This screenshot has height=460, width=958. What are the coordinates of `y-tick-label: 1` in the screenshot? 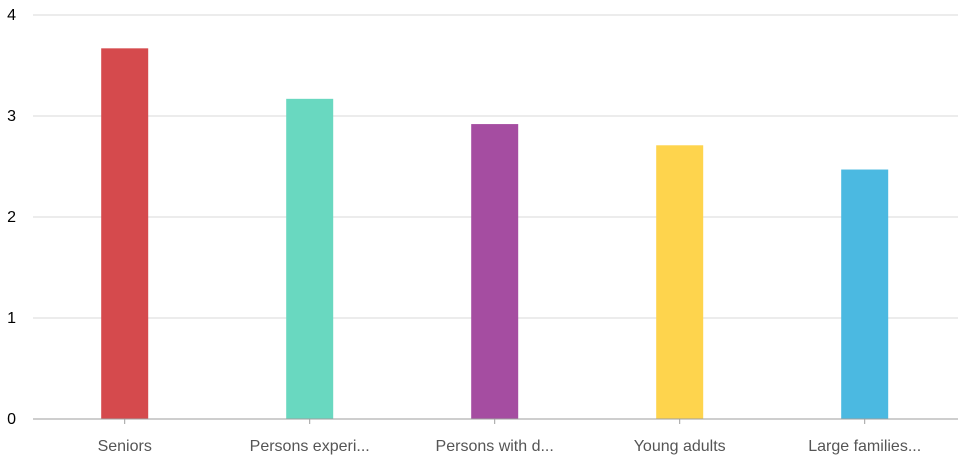 It's located at (11, 318).